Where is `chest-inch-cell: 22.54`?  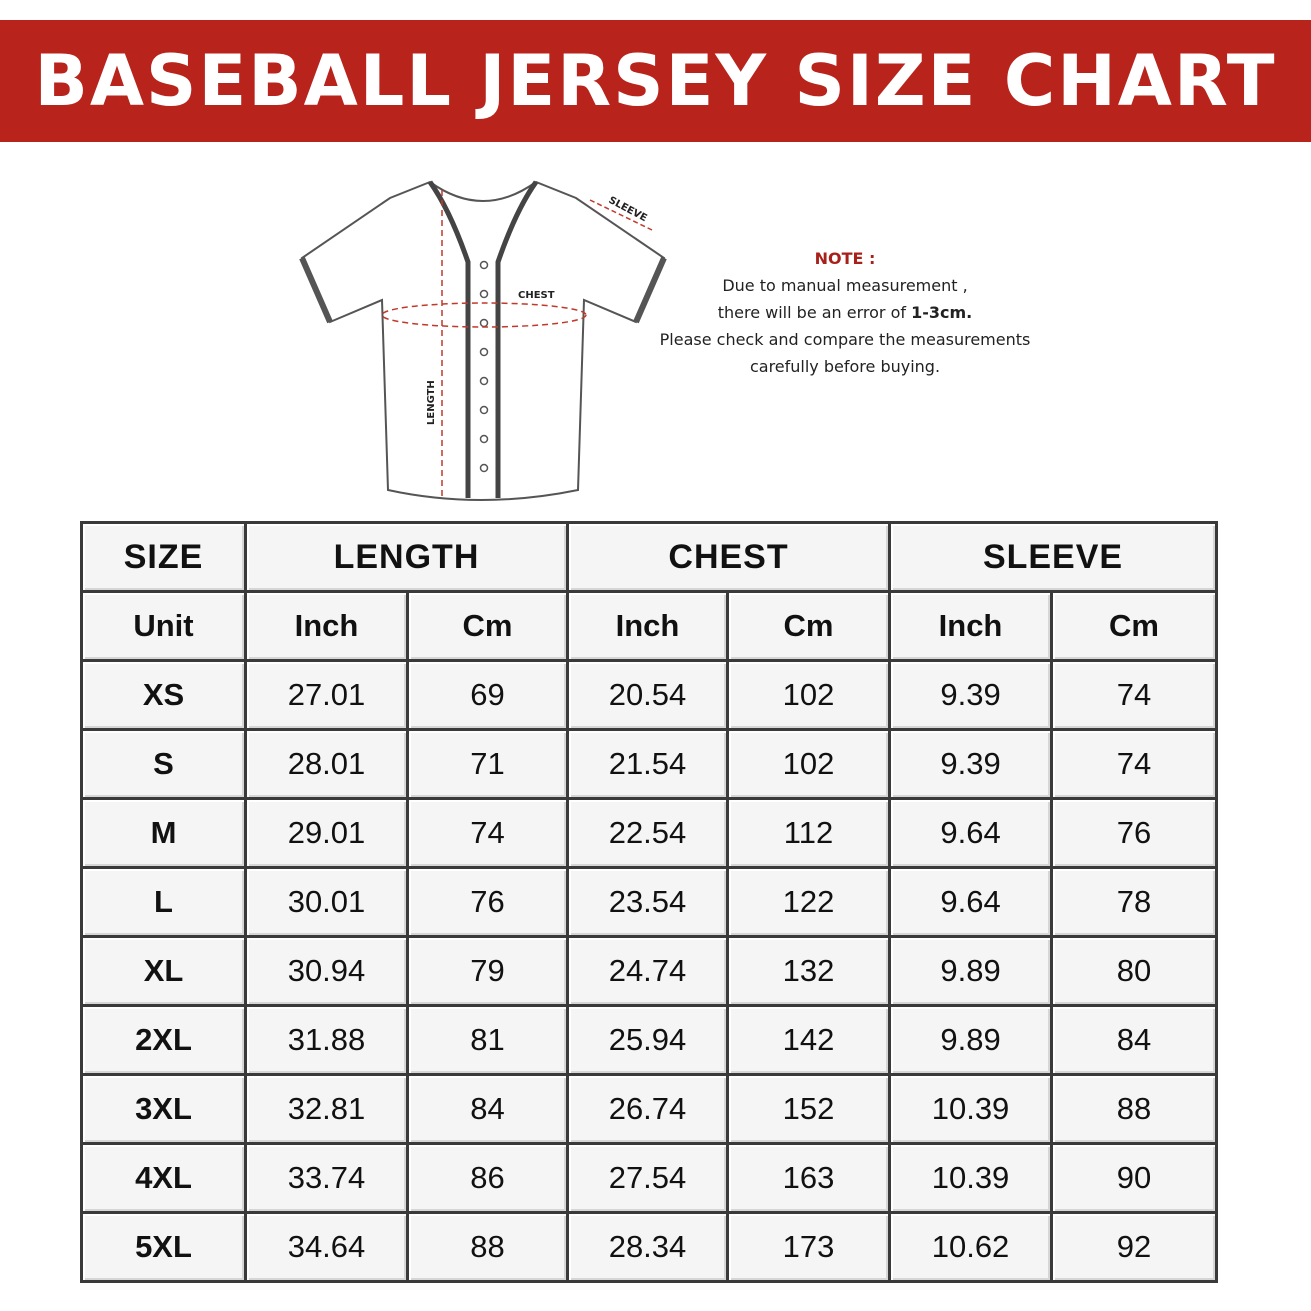 chest-inch-cell: 22.54 is located at coordinates (647, 833).